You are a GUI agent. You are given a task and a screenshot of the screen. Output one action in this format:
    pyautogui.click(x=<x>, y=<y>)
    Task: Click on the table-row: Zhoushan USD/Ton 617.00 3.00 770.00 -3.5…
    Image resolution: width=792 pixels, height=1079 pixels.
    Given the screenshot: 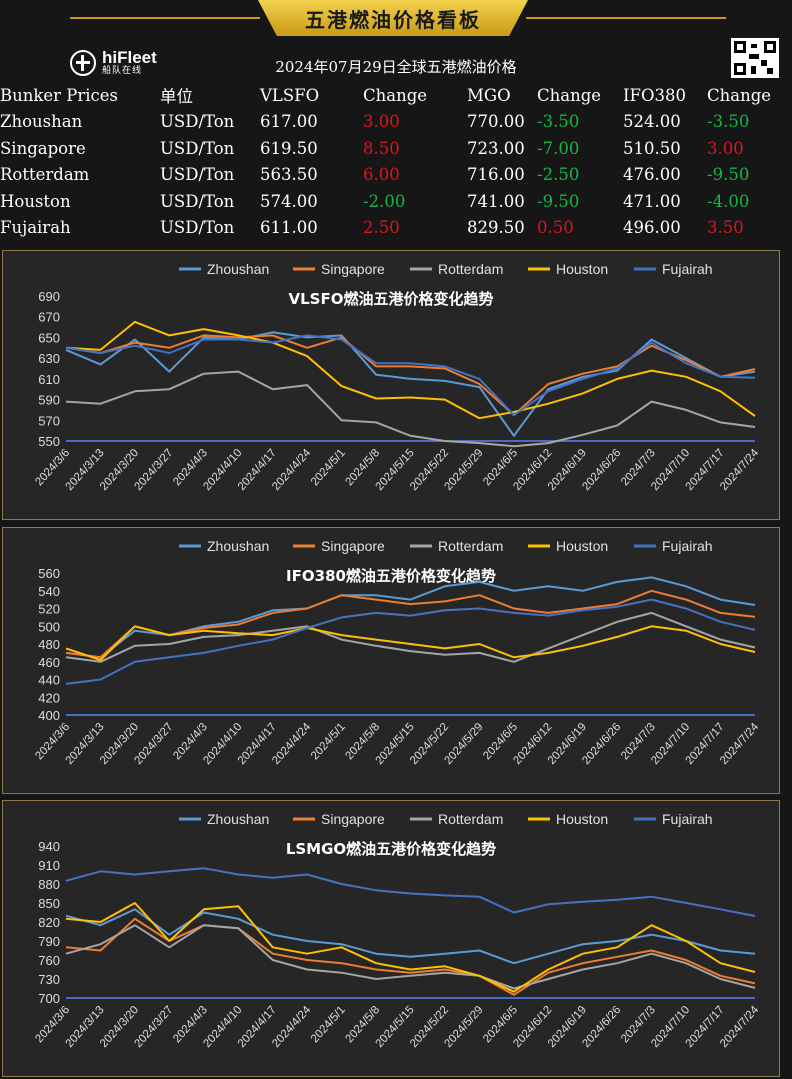 What is the action you would take?
    pyautogui.click(x=393, y=122)
    